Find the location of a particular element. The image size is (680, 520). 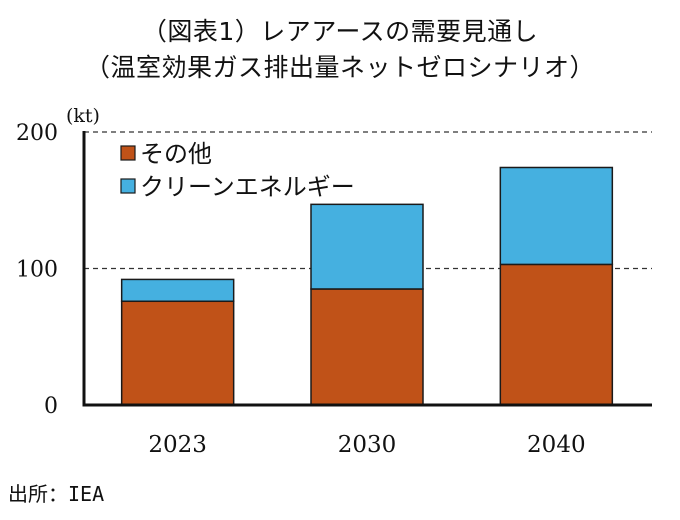

x-tick-label: 2030 is located at coordinates (367, 445).